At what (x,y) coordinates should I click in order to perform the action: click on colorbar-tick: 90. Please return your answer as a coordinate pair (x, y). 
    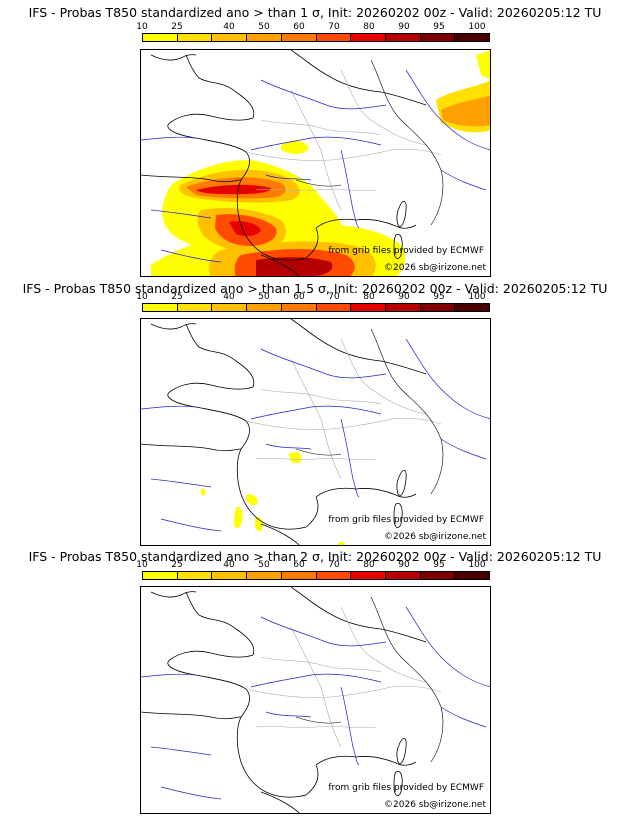
    Looking at the image, I should click on (404, 297).